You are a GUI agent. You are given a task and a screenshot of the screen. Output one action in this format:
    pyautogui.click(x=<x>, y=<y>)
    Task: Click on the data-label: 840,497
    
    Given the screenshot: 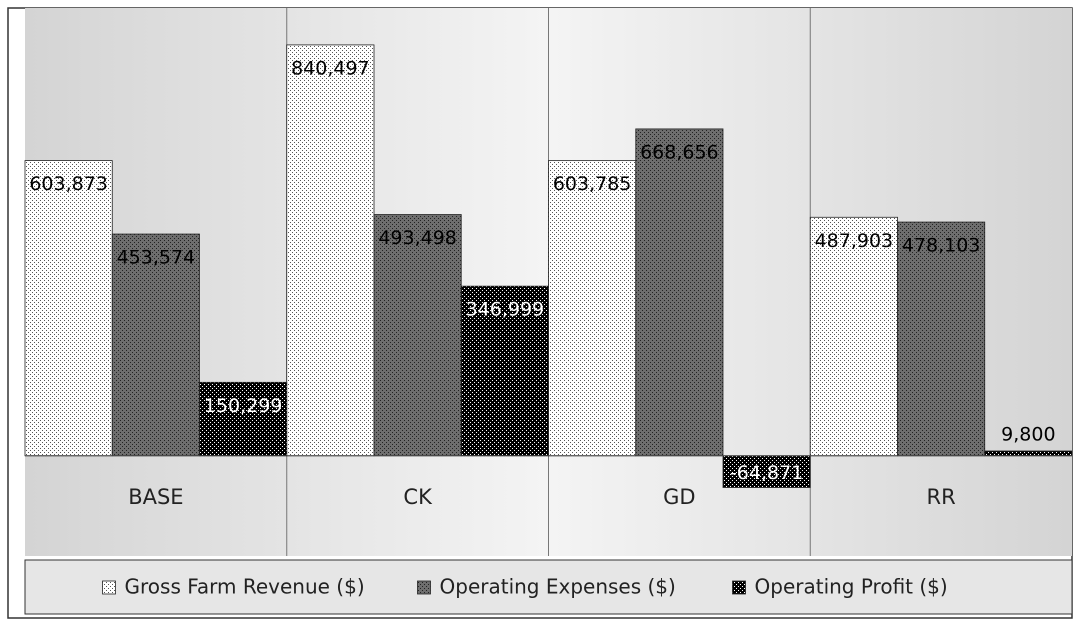 What is the action you would take?
    pyautogui.click(x=330, y=68)
    